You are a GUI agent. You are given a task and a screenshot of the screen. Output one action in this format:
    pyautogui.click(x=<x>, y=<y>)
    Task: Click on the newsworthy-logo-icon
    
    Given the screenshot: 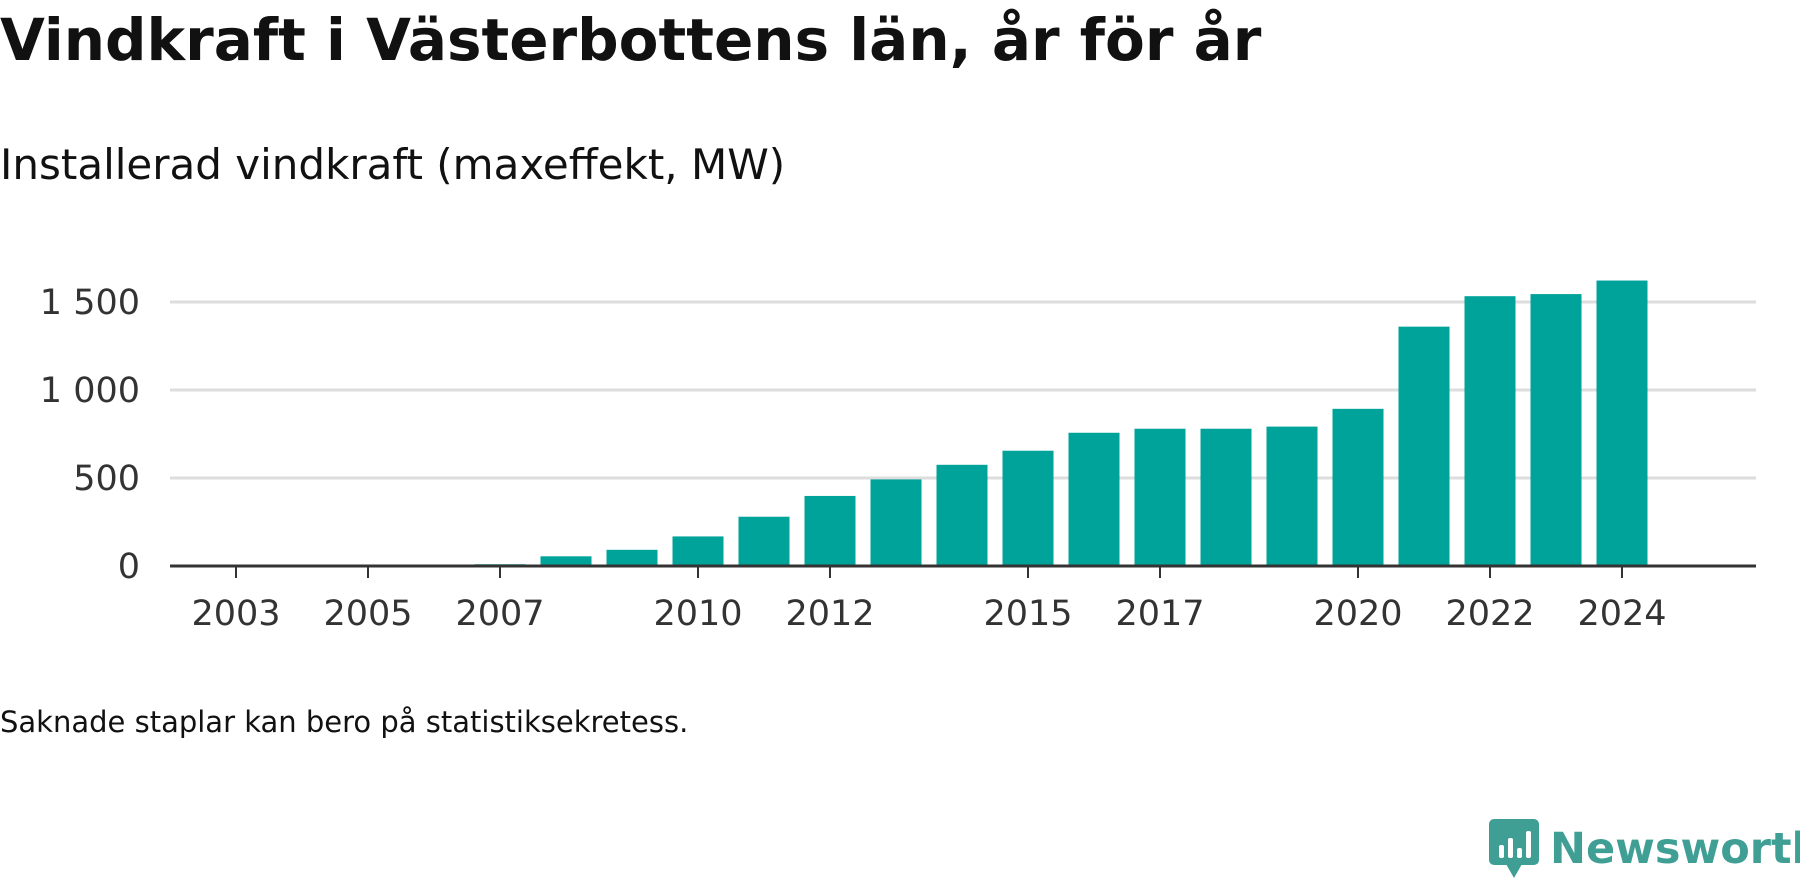 What is the action you would take?
    pyautogui.click(x=1514, y=849)
    